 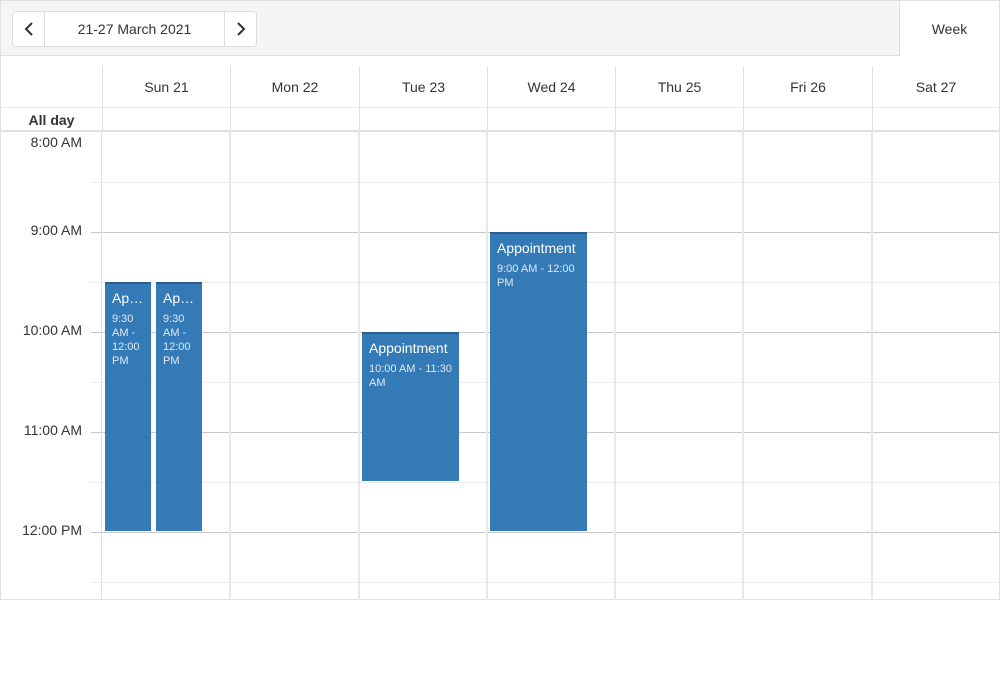 I want to click on time-label: 11:00 AM, so click(x=52, y=430).